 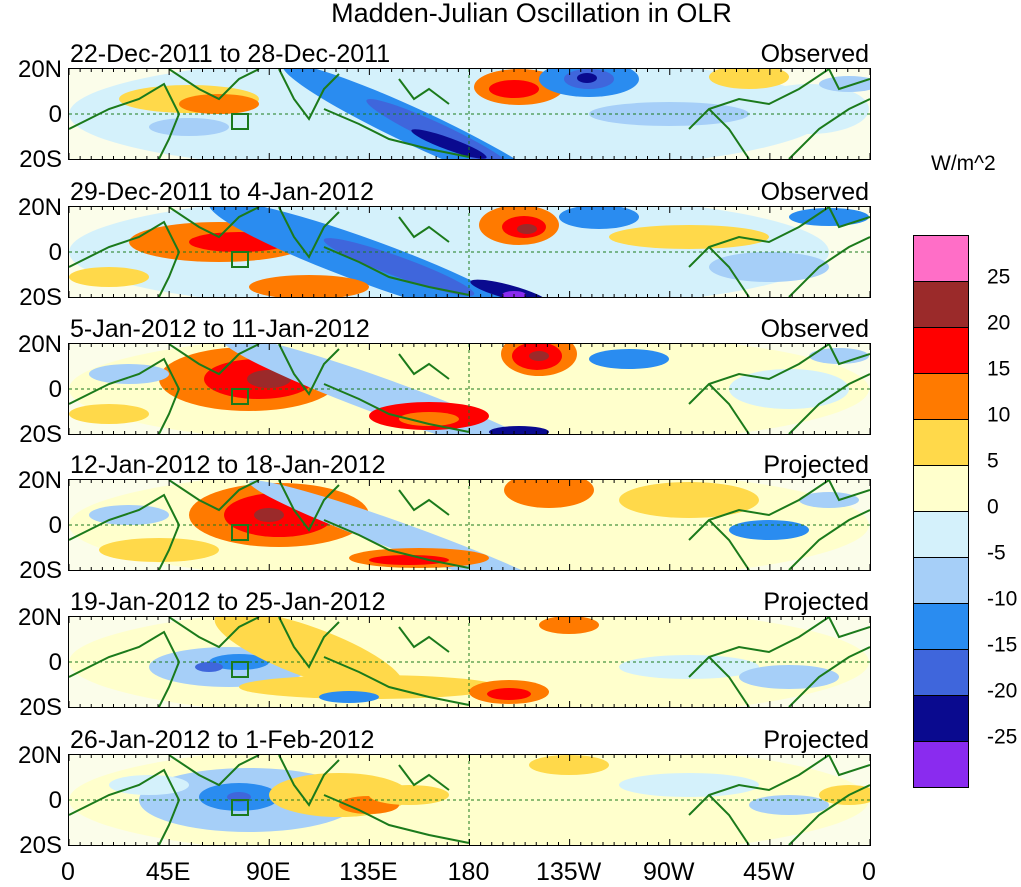 What do you see at coordinates (1002, 599) in the screenshot?
I see `colorbar-tick-label: -10` at bounding box center [1002, 599].